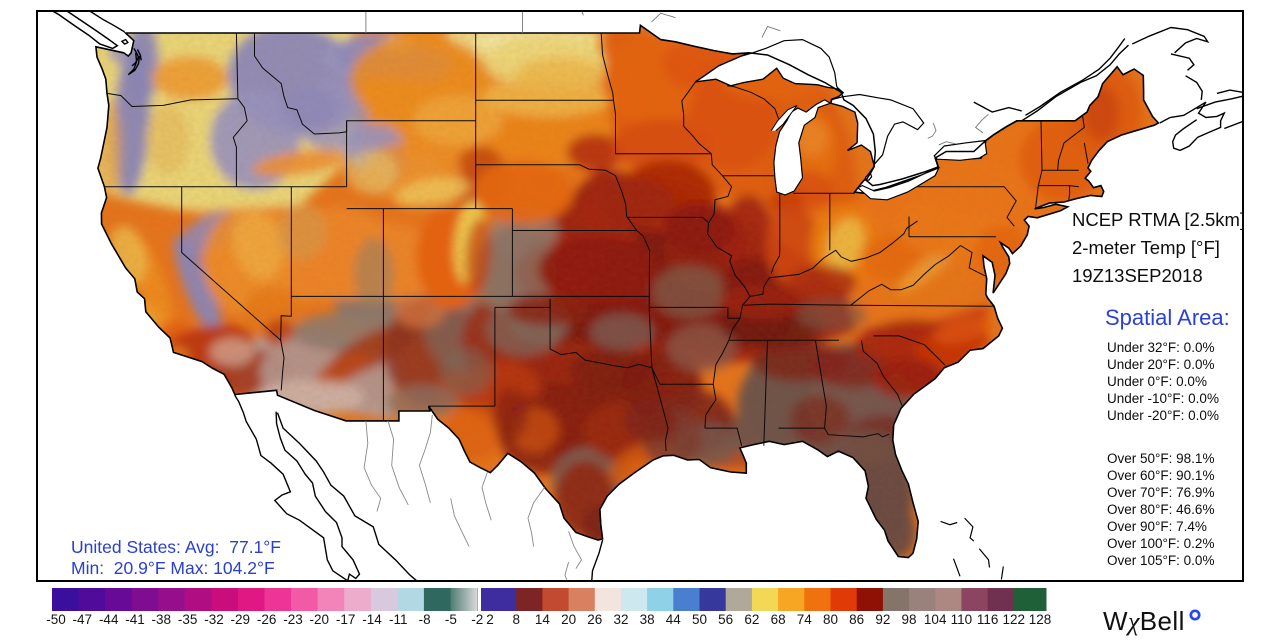 The image size is (1280, 640). I want to click on svg-text: 92, so click(882, 619).